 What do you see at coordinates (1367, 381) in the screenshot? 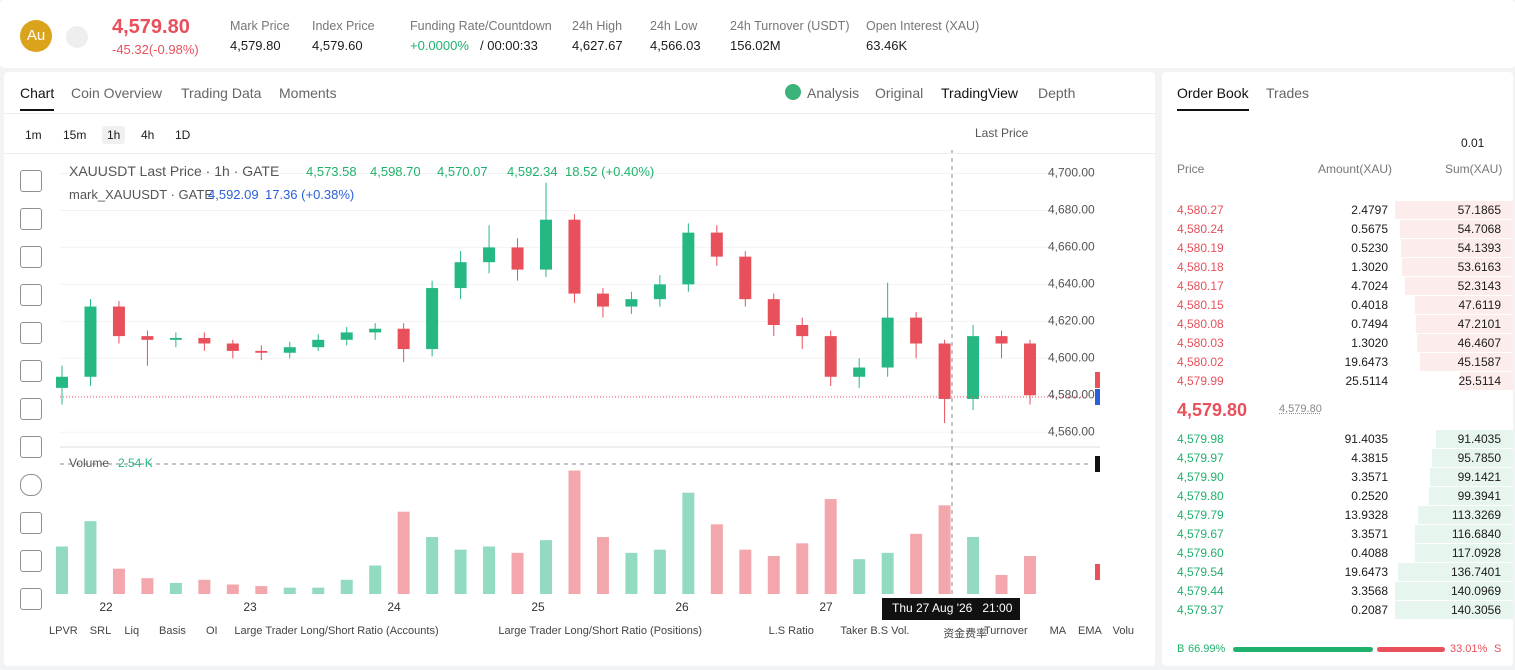
I see `ob-amount: 25.5114` at bounding box center [1367, 381].